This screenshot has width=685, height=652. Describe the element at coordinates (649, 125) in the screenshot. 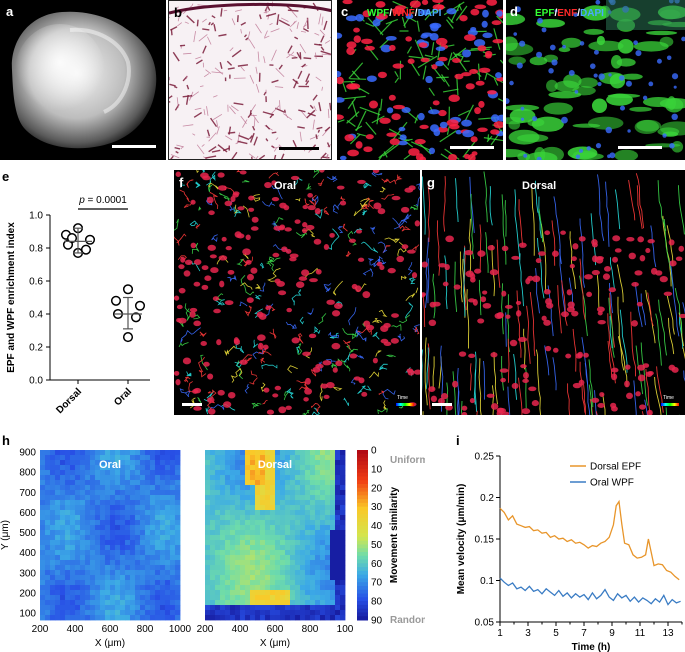

I see `epf-signal` at that location.